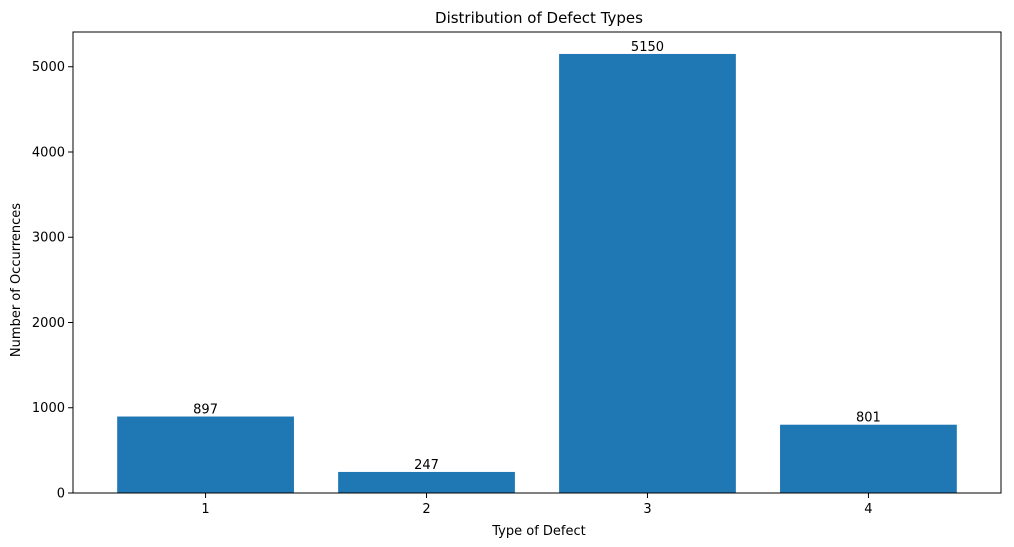 This screenshot has width=1014, height=547. I want to click on chart-title: Distribution of Defect Types, so click(539, 18).